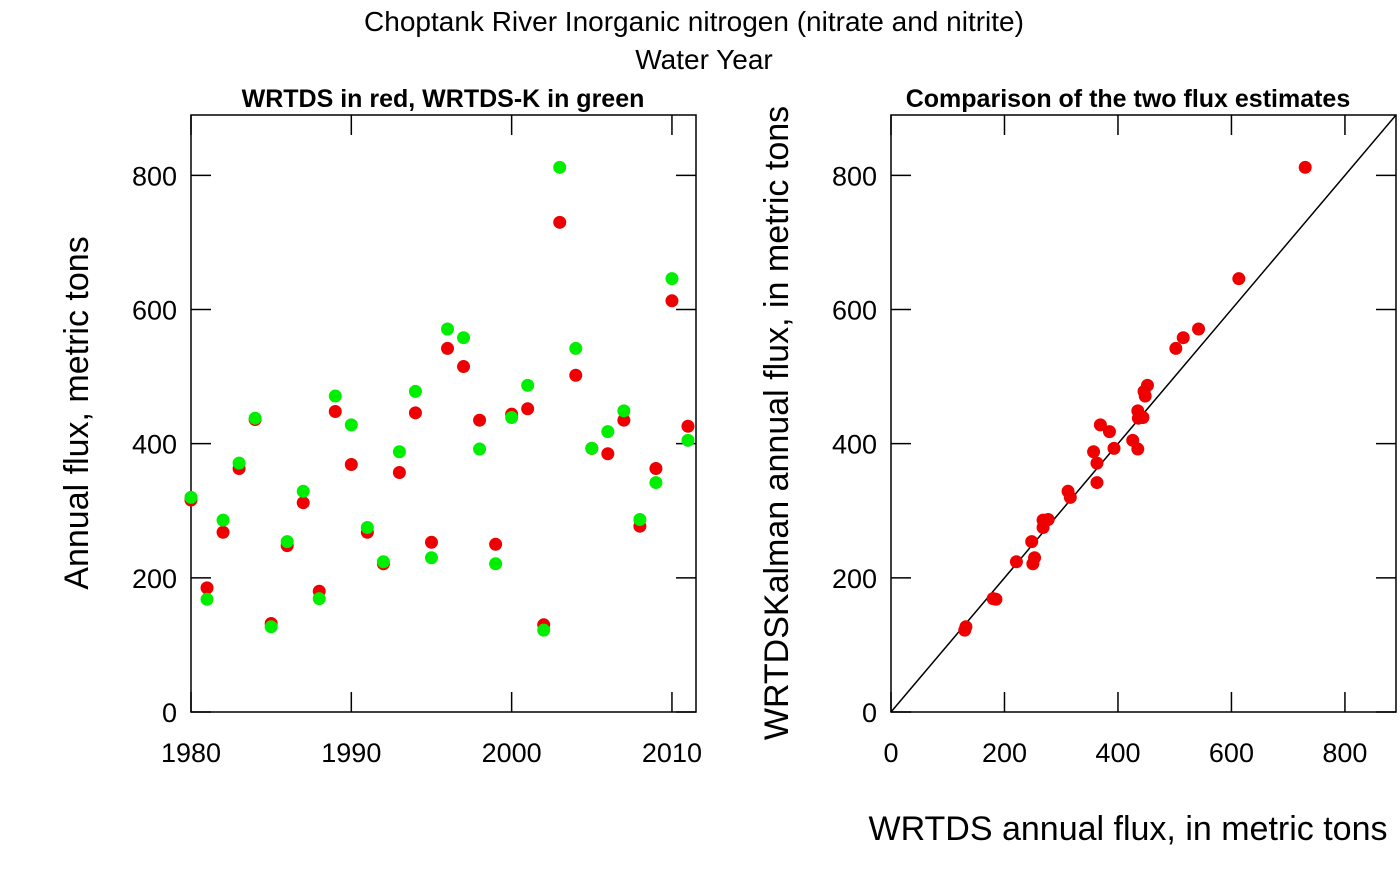 Image resolution: width=1400 pixels, height=871 pixels. I want to click on x-tick-label: 2000, so click(512, 753).